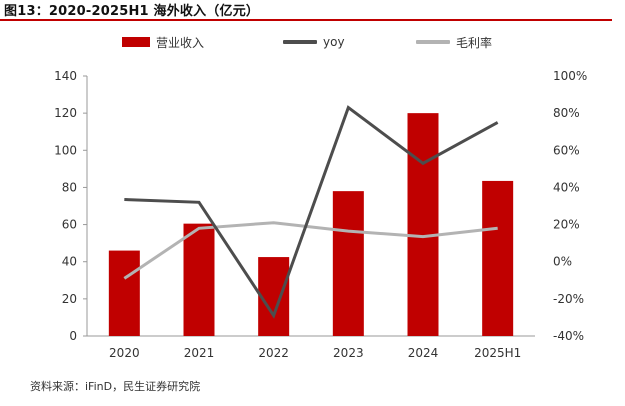 This screenshot has width=625, height=406. I want to click on line-gross-margin, so click(310, 250).